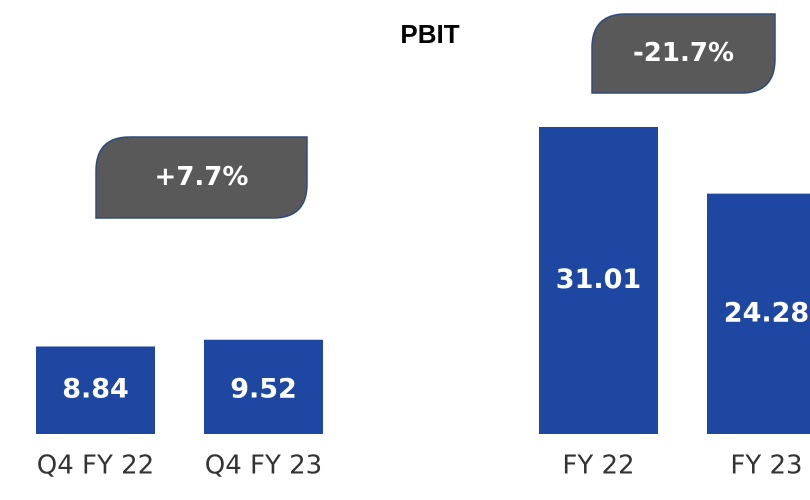  What do you see at coordinates (429, 34) in the screenshot?
I see `chart-title: PBIT` at bounding box center [429, 34].